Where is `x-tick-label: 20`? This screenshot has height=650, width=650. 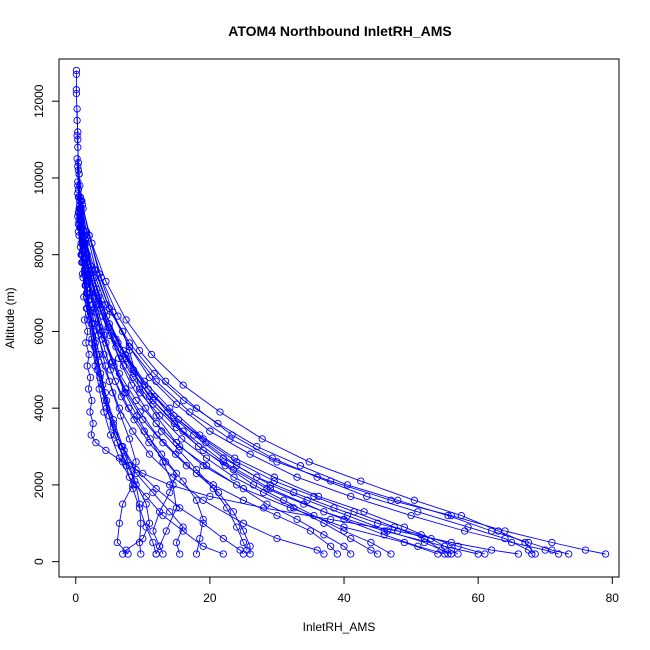 x-tick-label: 20 is located at coordinates (210, 598).